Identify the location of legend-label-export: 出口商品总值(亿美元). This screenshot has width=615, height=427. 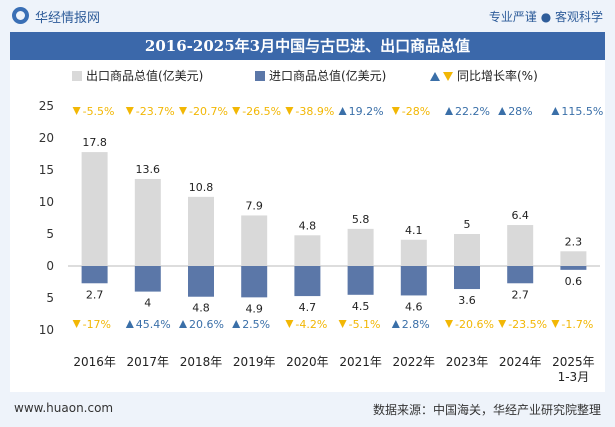
(144, 75).